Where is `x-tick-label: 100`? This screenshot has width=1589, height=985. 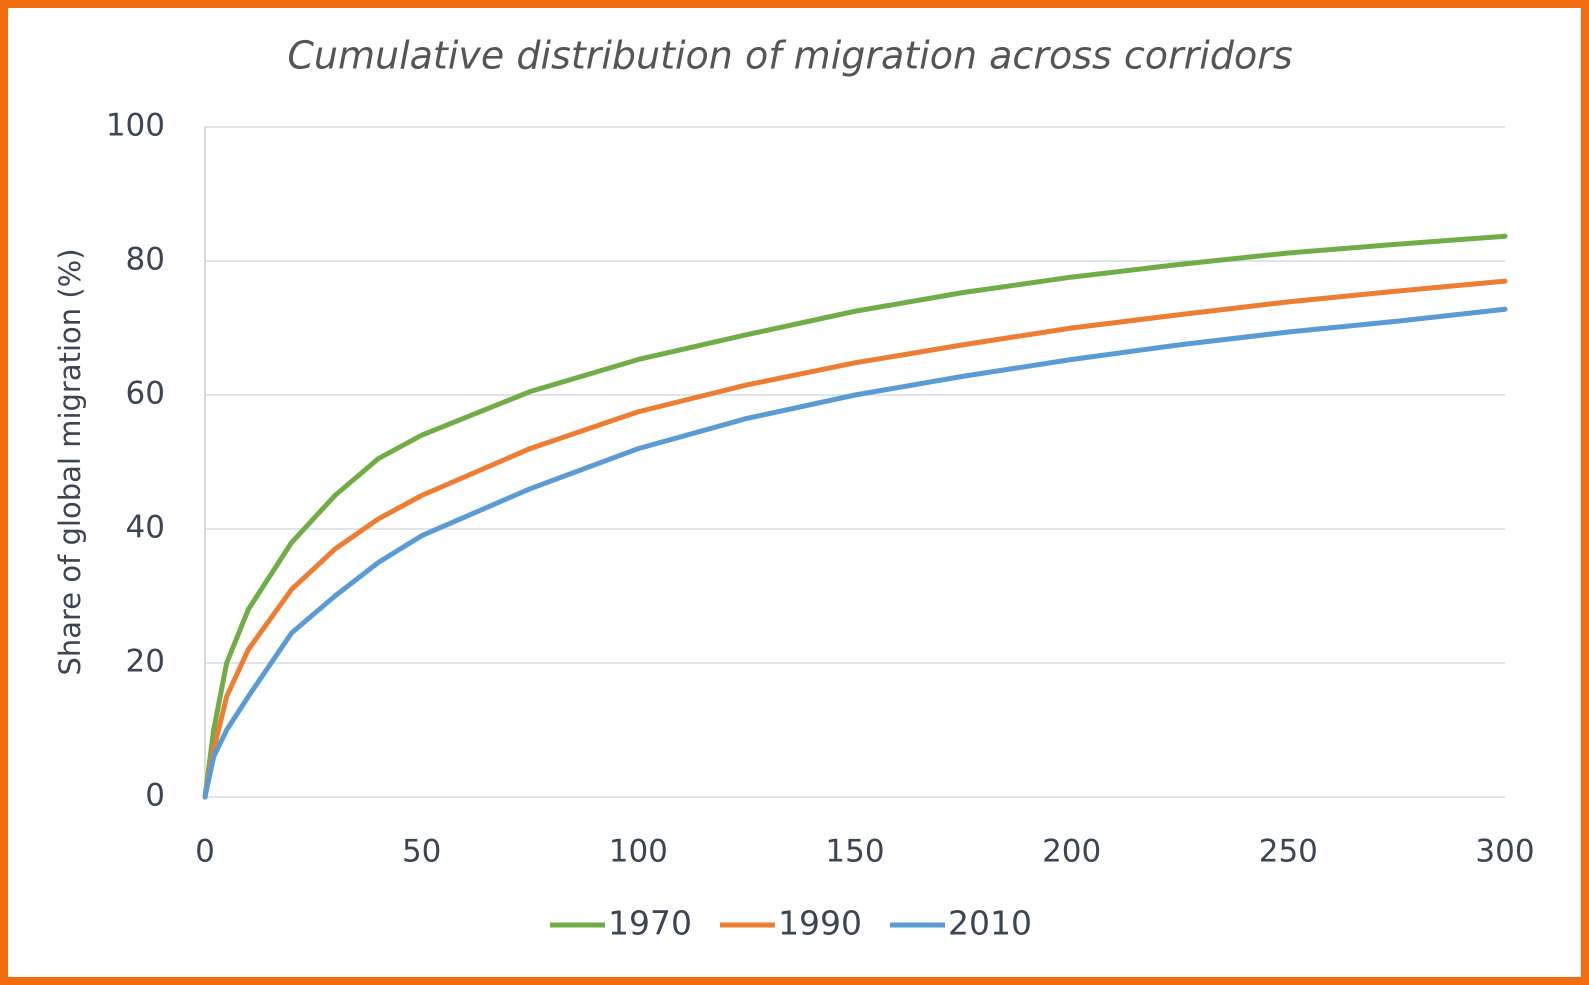 x-tick-label: 100 is located at coordinates (638, 852).